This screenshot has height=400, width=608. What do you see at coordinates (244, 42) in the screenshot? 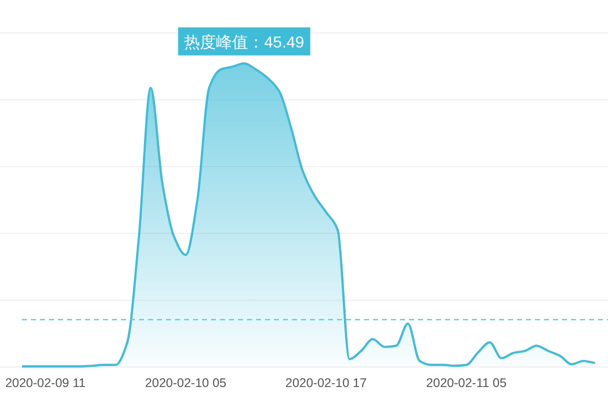
I see `text: 热度峰值：45.49` at bounding box center [244, 42].